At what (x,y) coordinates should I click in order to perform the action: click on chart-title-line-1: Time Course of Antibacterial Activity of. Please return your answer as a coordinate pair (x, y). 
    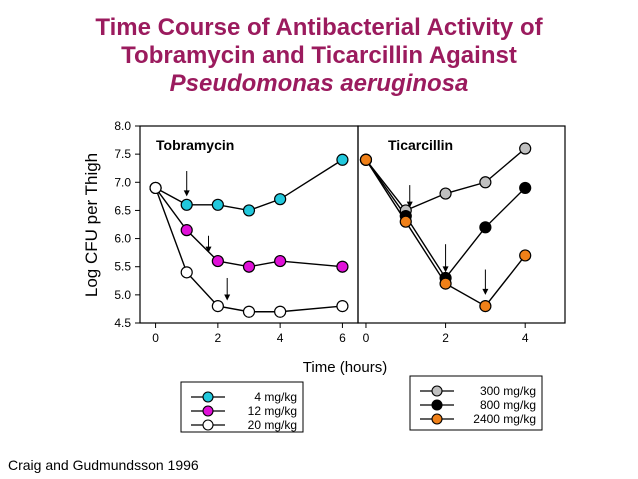
    Looking at the image, I should click on (319, 27).